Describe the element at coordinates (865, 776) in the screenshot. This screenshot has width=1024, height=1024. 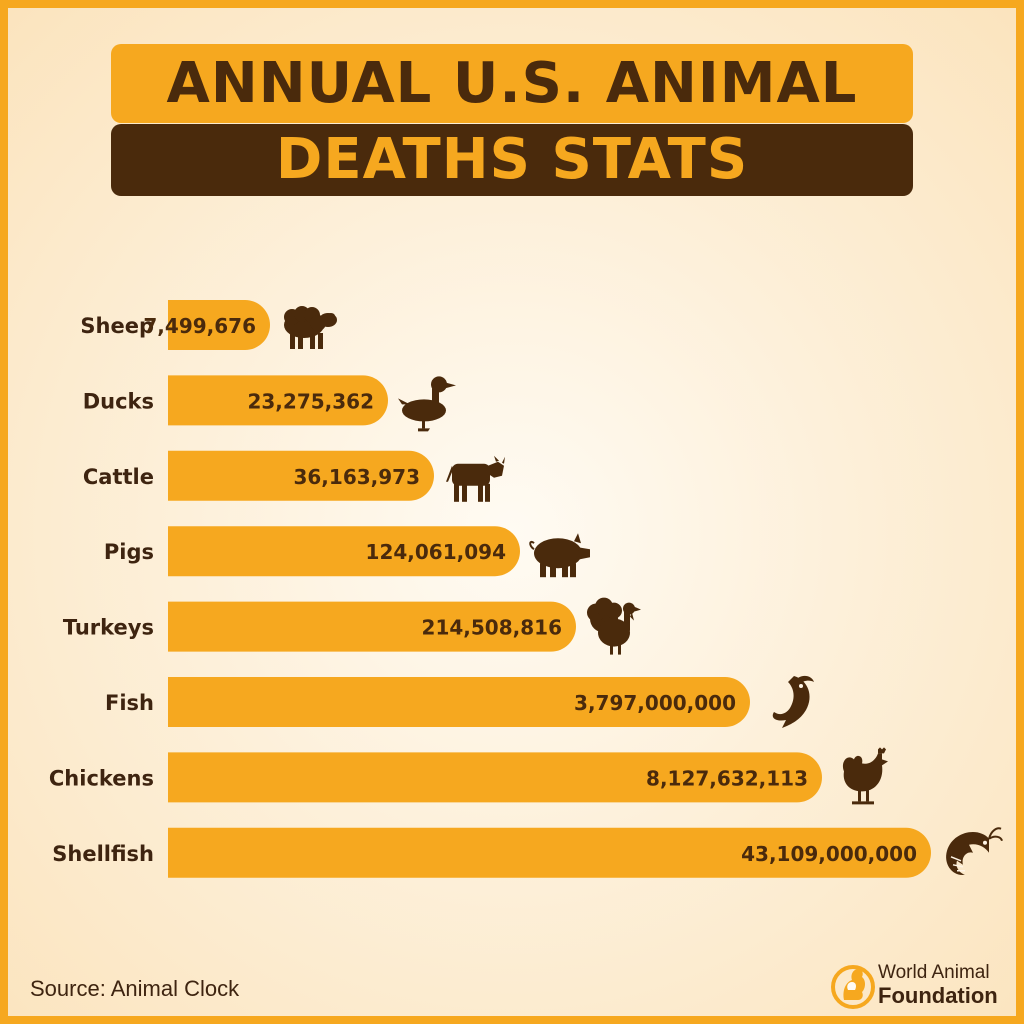
I see `chicken-icon` at that location.